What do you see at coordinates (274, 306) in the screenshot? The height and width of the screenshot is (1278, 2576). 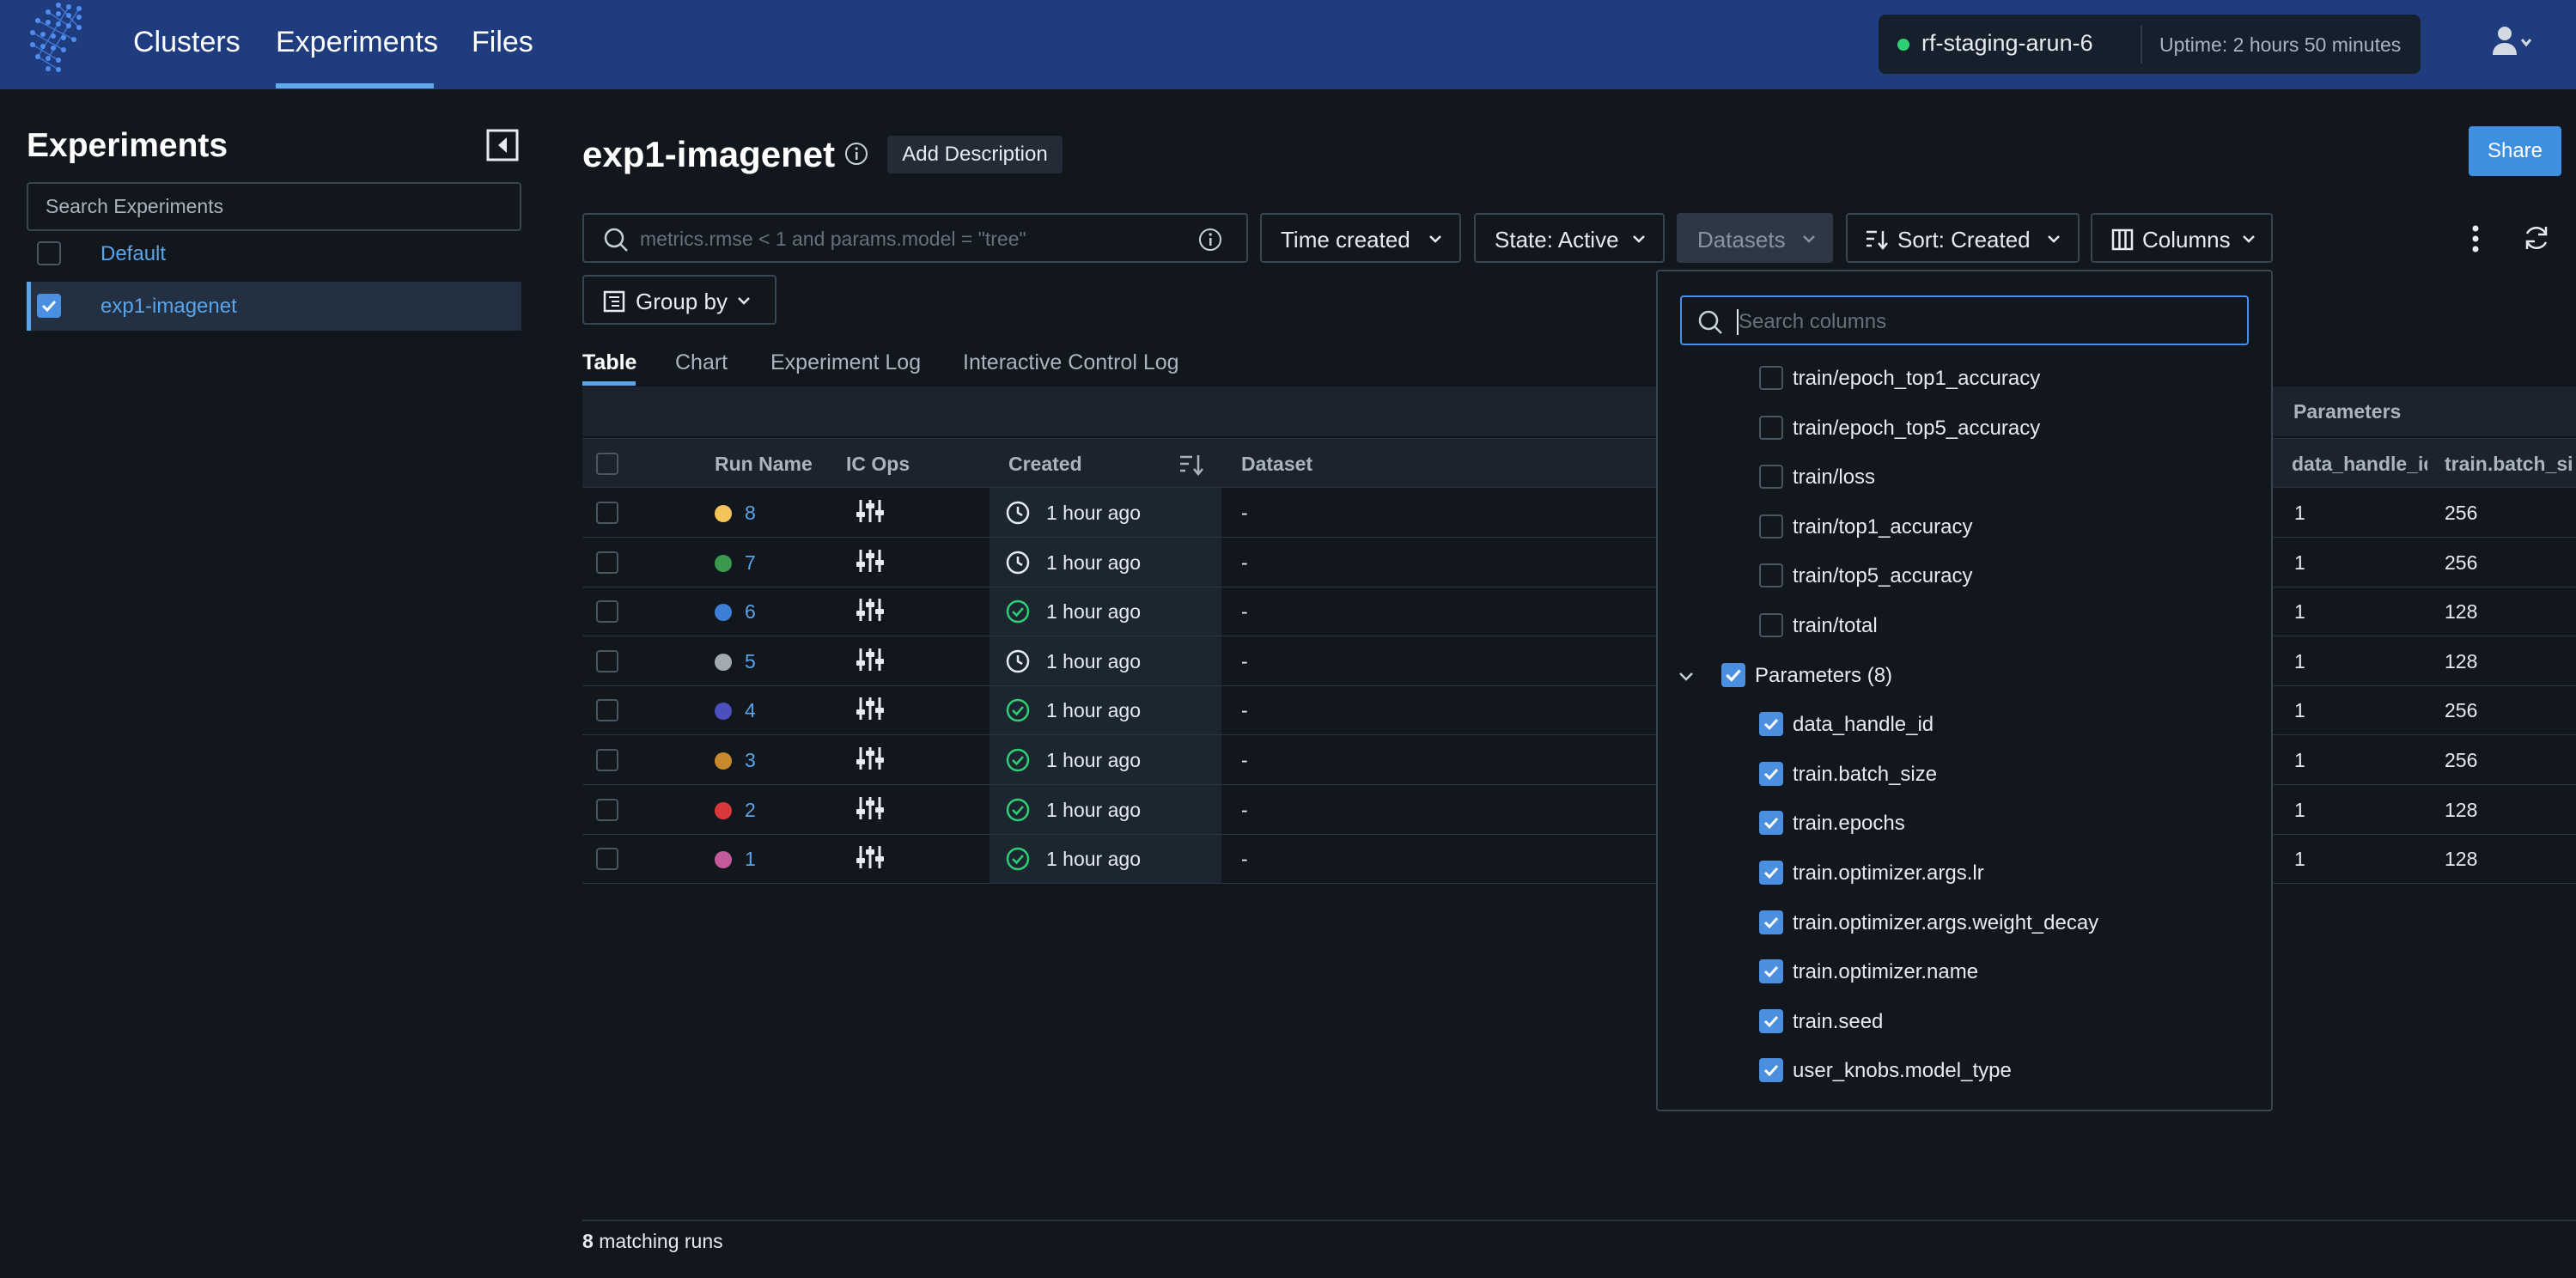 I see `sidebar-item-exp1-imagenet: exp1-imagenet` at bounding box center [274, 306].